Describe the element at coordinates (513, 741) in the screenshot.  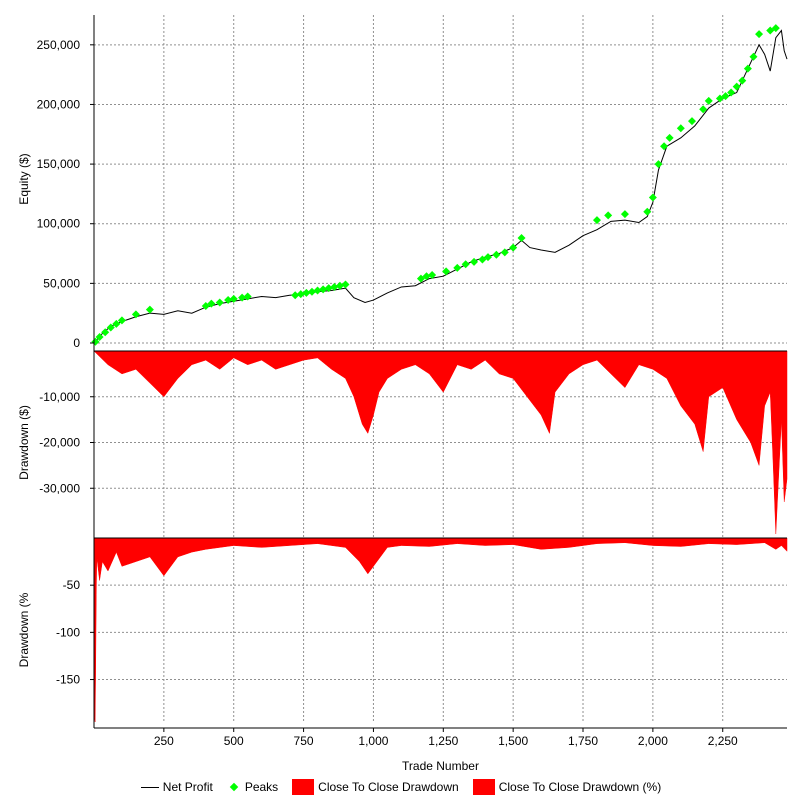
I see `x-tick-label: 1,500` at that location.